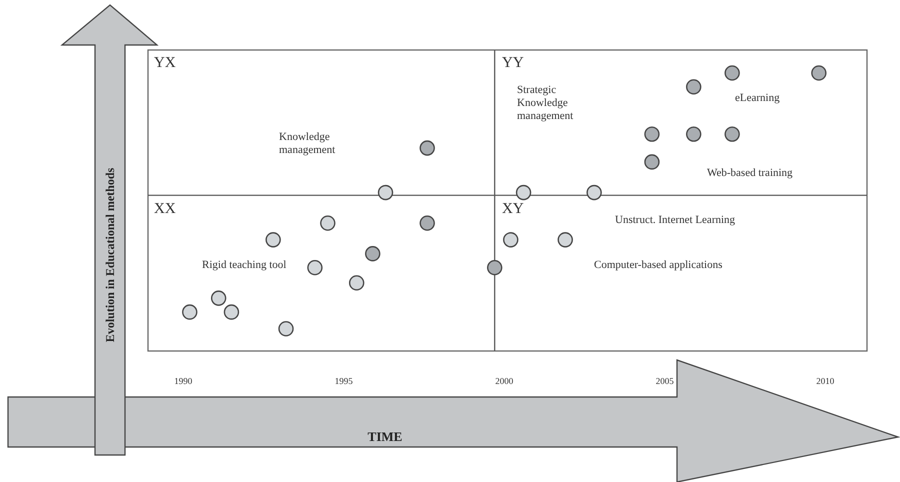  Describe the element at coordinates (504, 381) in the screenshot. I see `x-tick-label: 2000` at that location.